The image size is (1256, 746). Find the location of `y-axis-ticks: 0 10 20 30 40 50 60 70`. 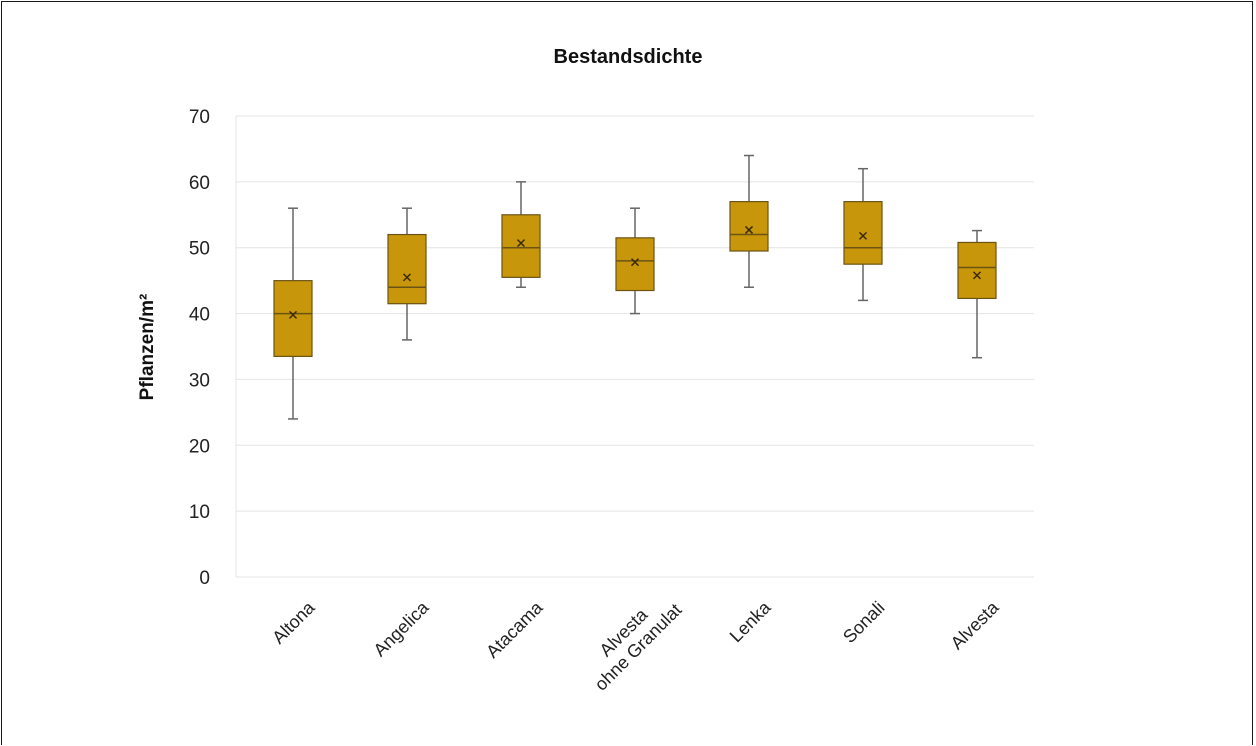

y-axis-ticks: 0 10 20 30 40 50 60 70 is located at coordinates (199, 348).